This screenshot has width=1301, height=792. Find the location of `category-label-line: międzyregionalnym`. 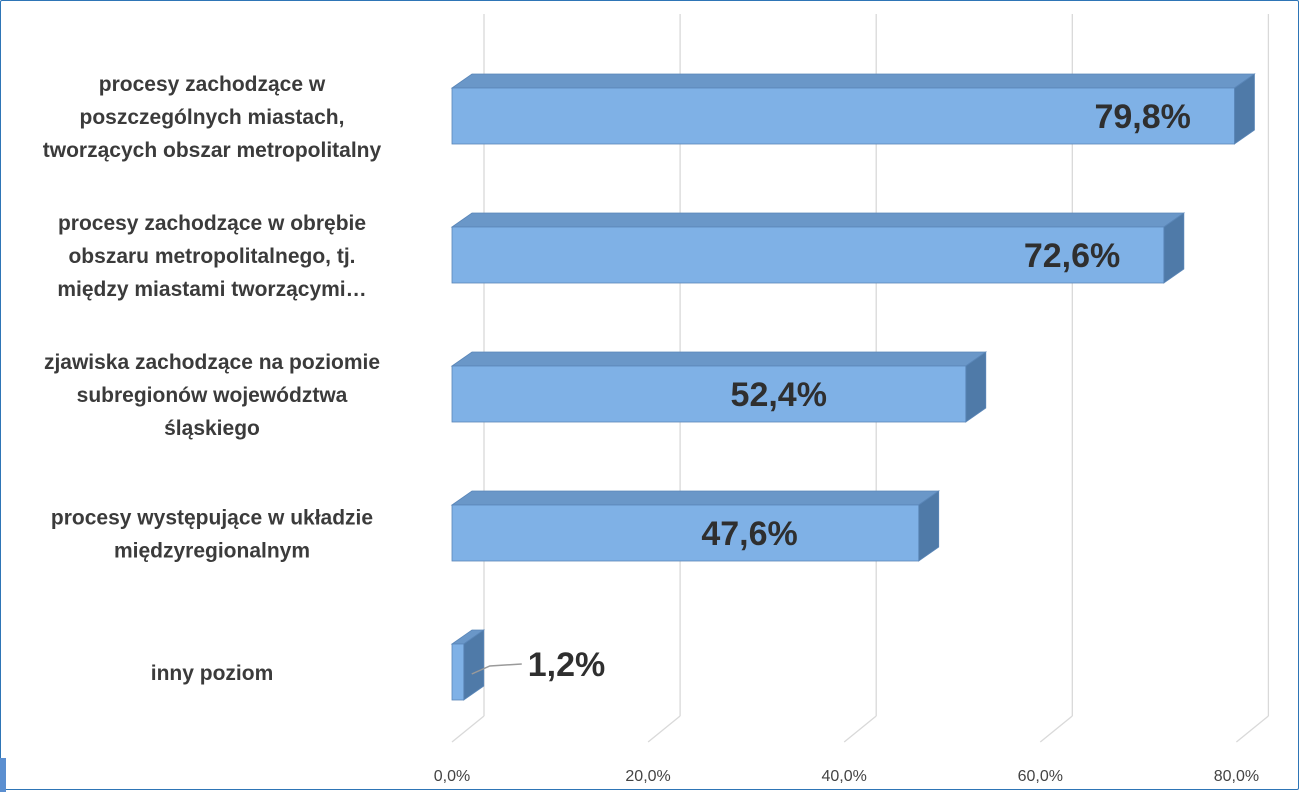

category-label-line: międzyregionalnym is located at coordinates (212, 551).